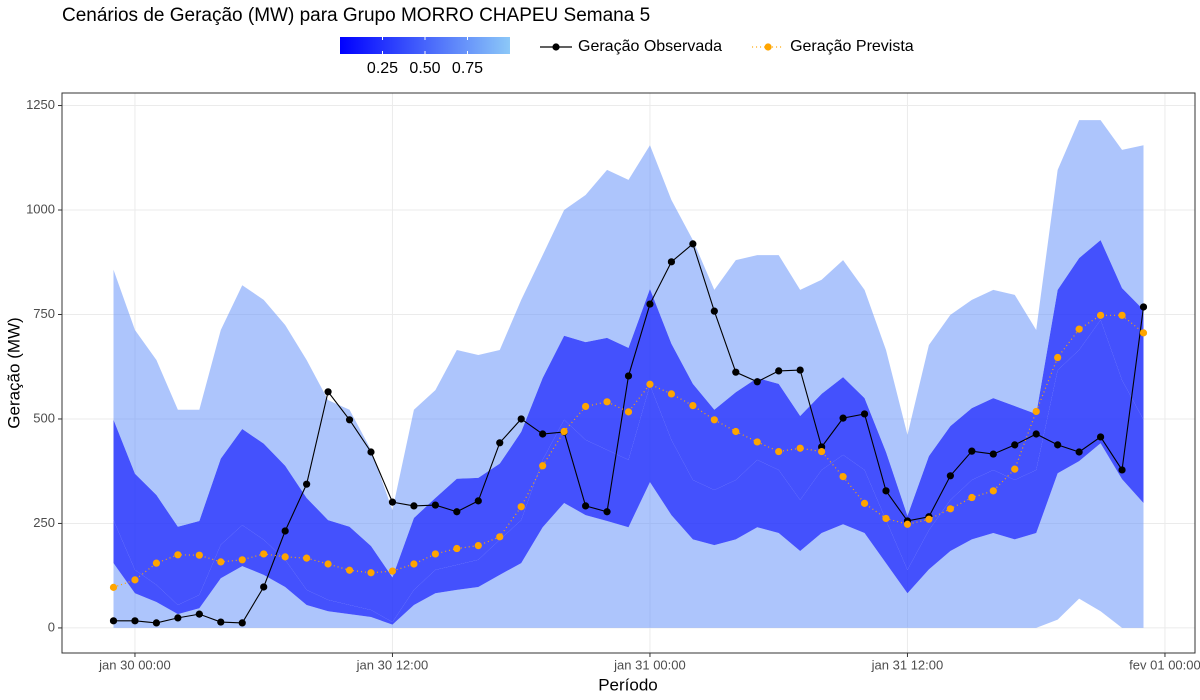  What do you see at coordinates (13, 372) in the screenshot?
I see `y-axis-title: Geração (MW)` at bounding box center [13, 372].